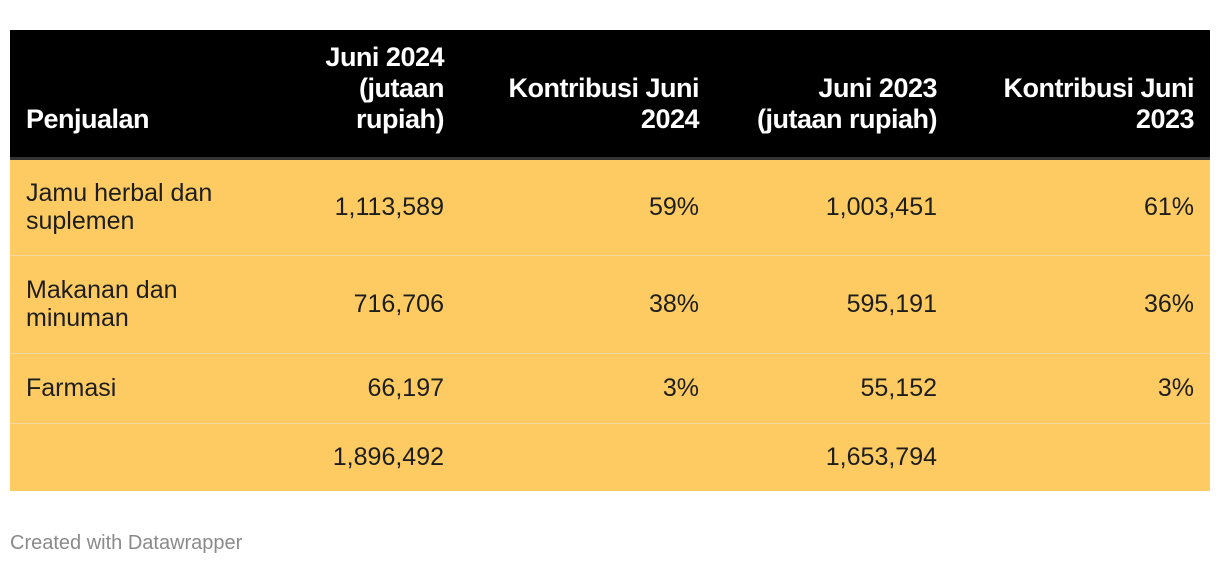  I want to click on column-header-penjualan: Penjualan, so click(135, 95).